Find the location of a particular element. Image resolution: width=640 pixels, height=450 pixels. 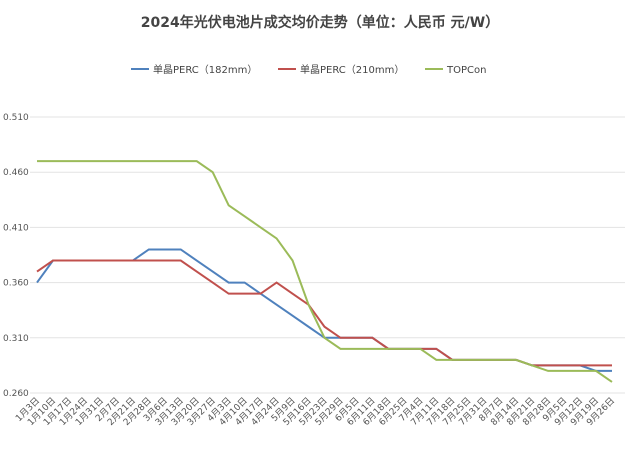

legend: 单晶PERC（182mm） 单晶PERC（210mm） TOPCon is located at coordinates (308, 70).